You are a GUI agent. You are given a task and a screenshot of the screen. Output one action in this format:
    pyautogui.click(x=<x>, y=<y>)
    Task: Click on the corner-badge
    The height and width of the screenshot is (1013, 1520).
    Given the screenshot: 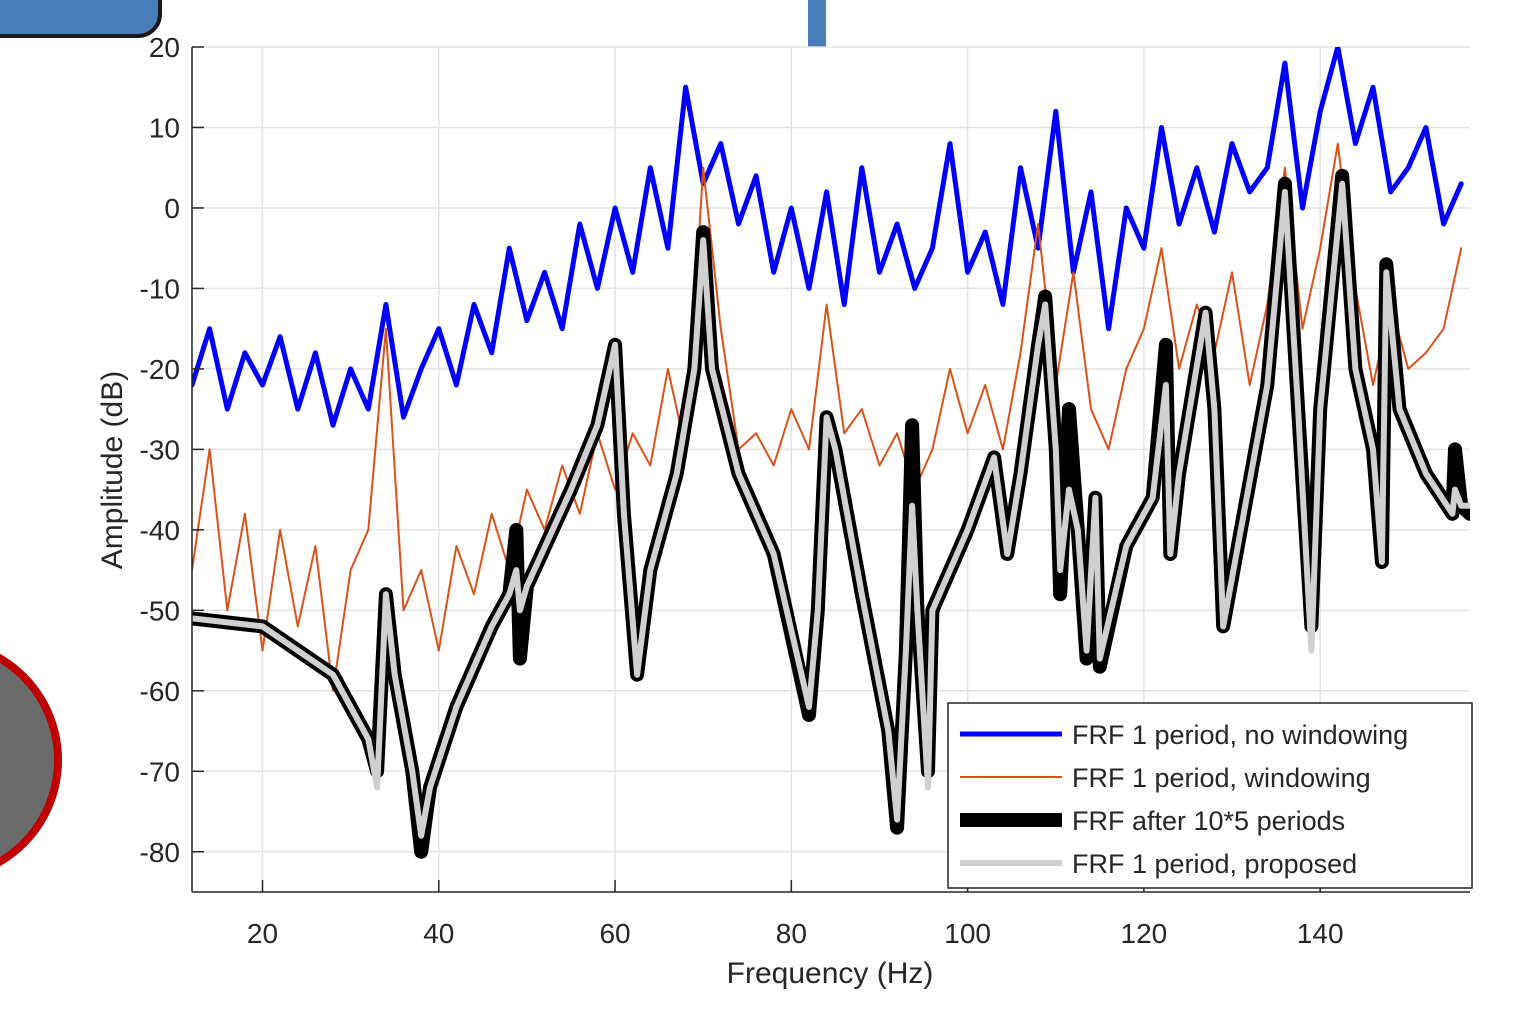 What is the action you would take?
    pyautogui.click(x=81, y=19)
    